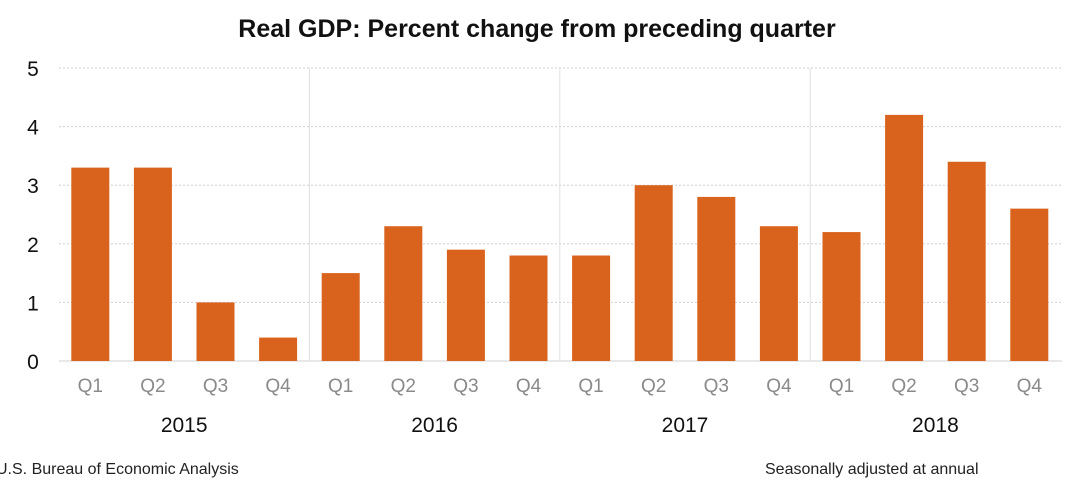  I want to click on year-label: 2015, so click(184, 425).